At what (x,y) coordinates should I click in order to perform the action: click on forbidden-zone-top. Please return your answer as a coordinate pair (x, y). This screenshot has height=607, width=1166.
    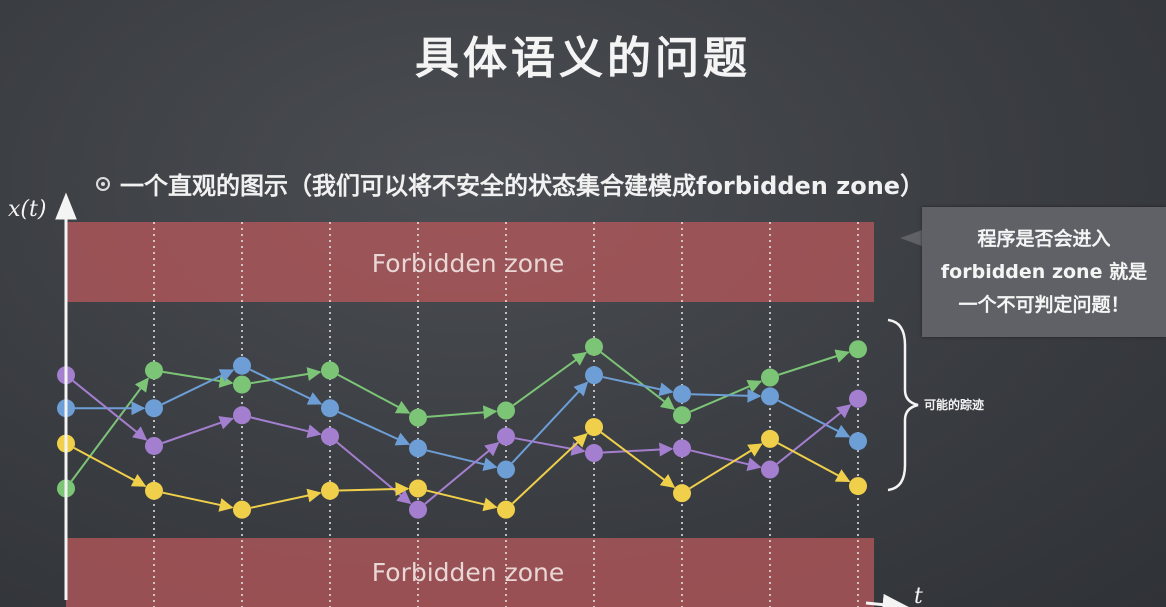
    Looking at the image, I should click on (470, 262).